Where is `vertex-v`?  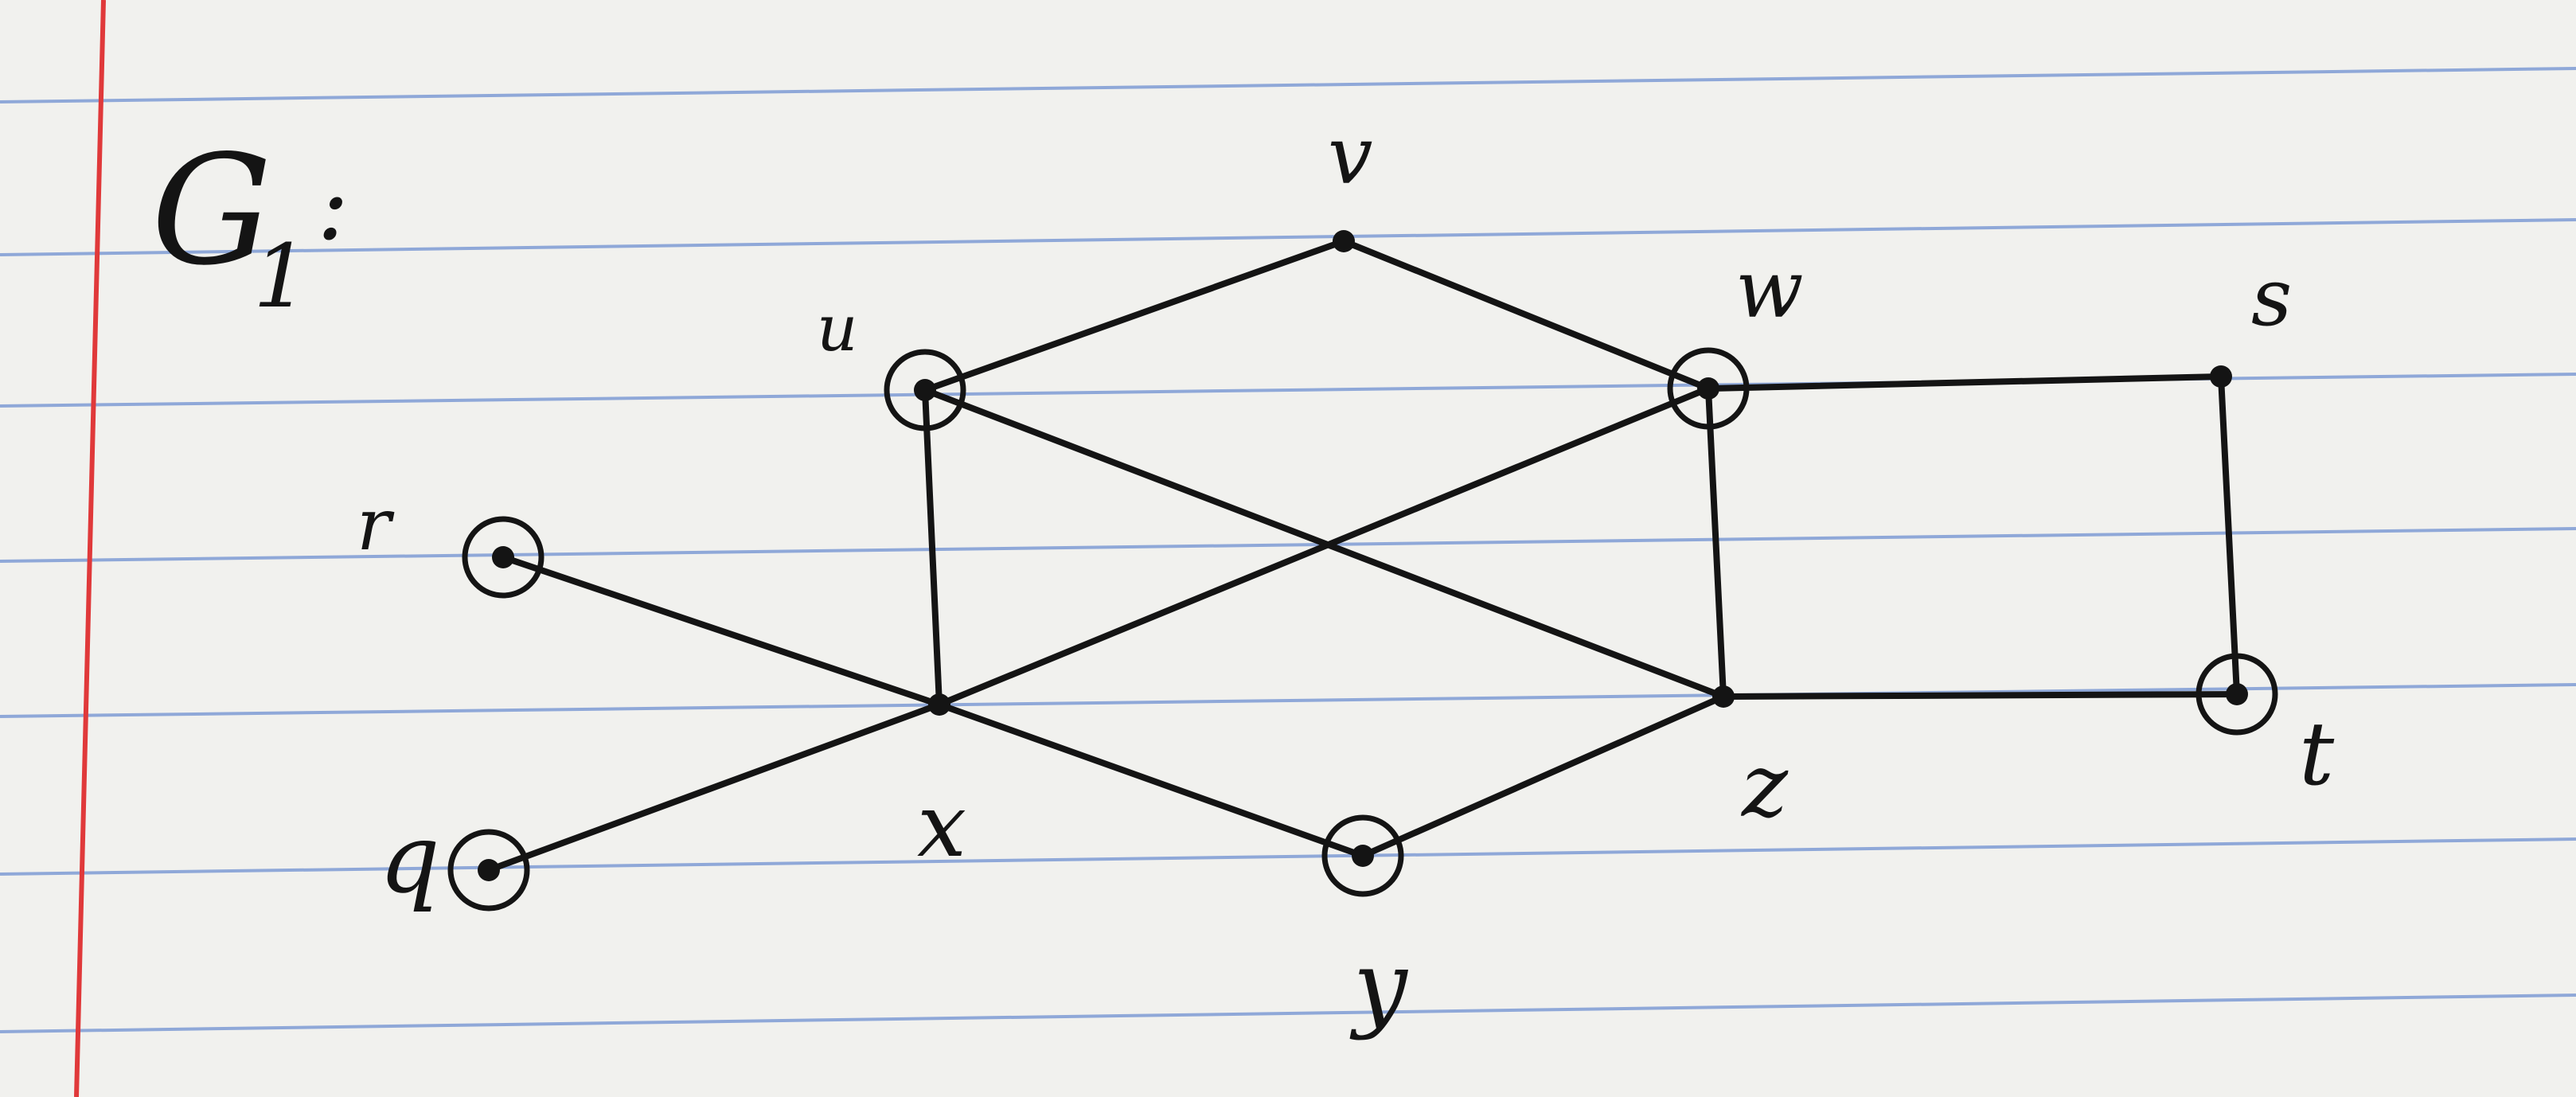
vertex-v is located at coordinates (1344, 241).